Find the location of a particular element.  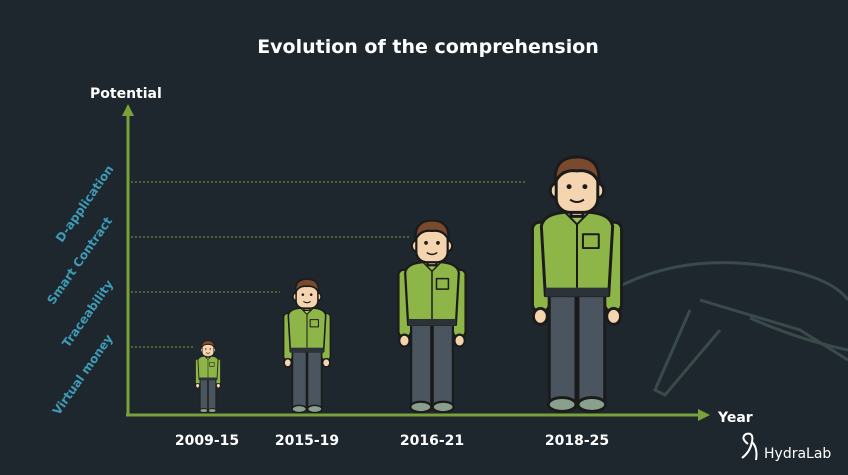

title: Evolution of the comprehension is located at coordinates (428, 47).